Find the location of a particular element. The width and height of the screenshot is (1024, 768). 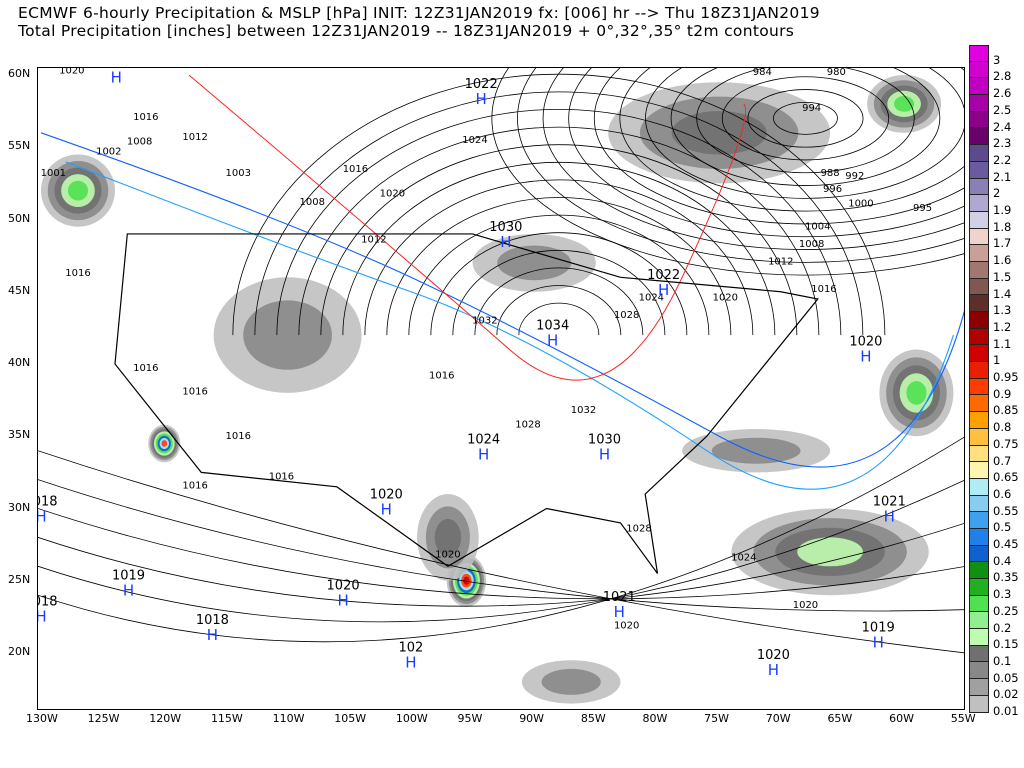

colorbar-label: 0.01 is located at coordinates (1006, 711).